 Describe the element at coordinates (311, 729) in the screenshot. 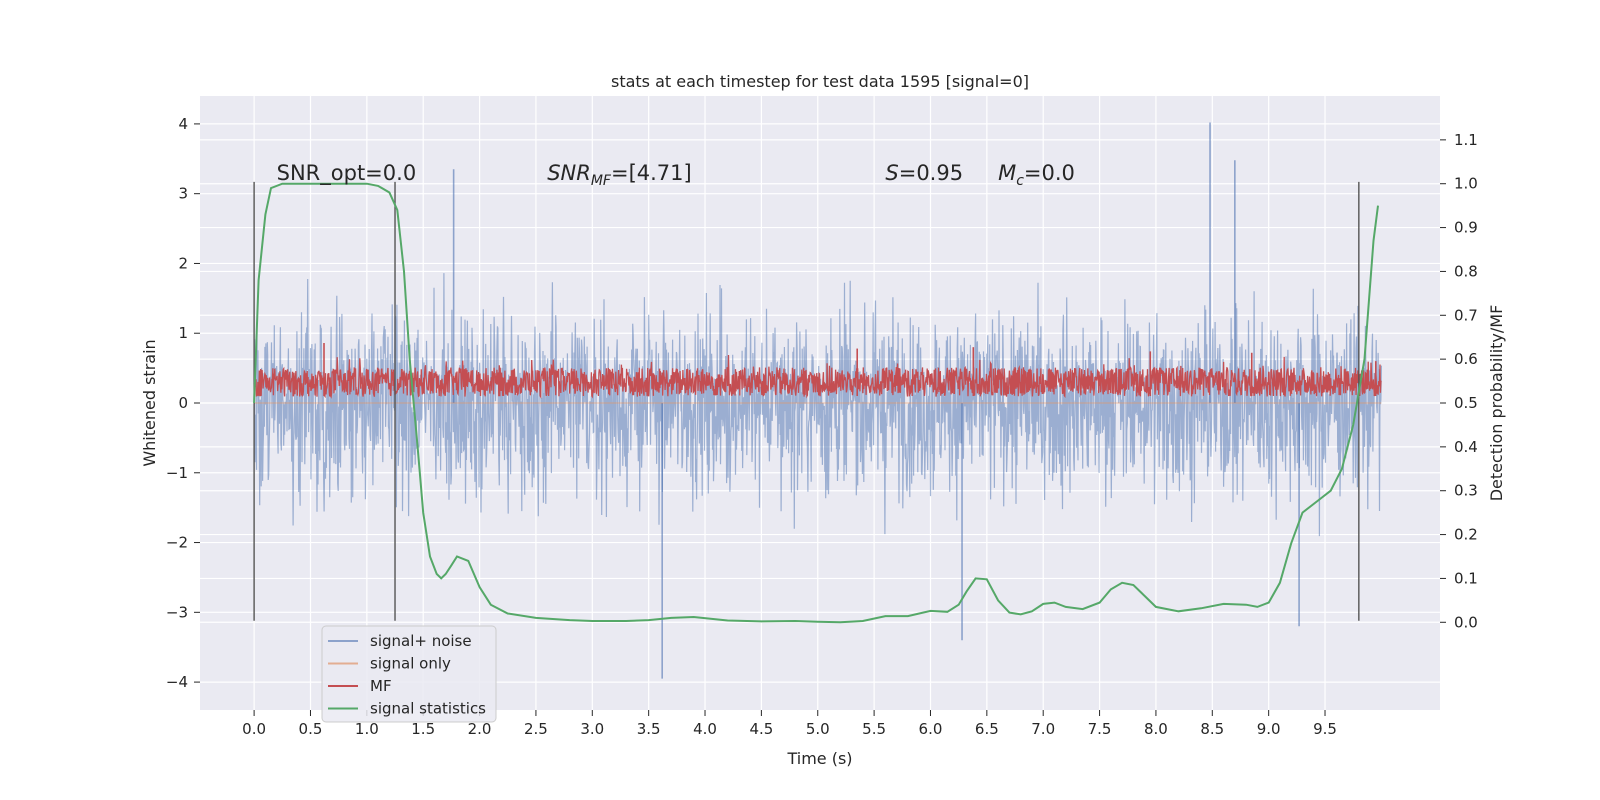

I see `x-tick-label: 0.5` at that location.